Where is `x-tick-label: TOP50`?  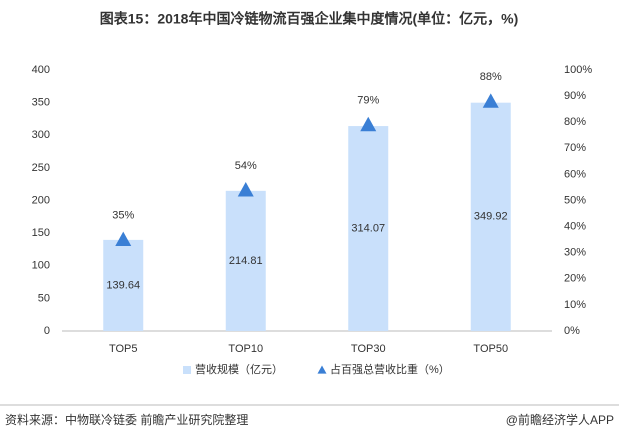 x-tick-label: TOP50 is located at coordinates (490, 349).